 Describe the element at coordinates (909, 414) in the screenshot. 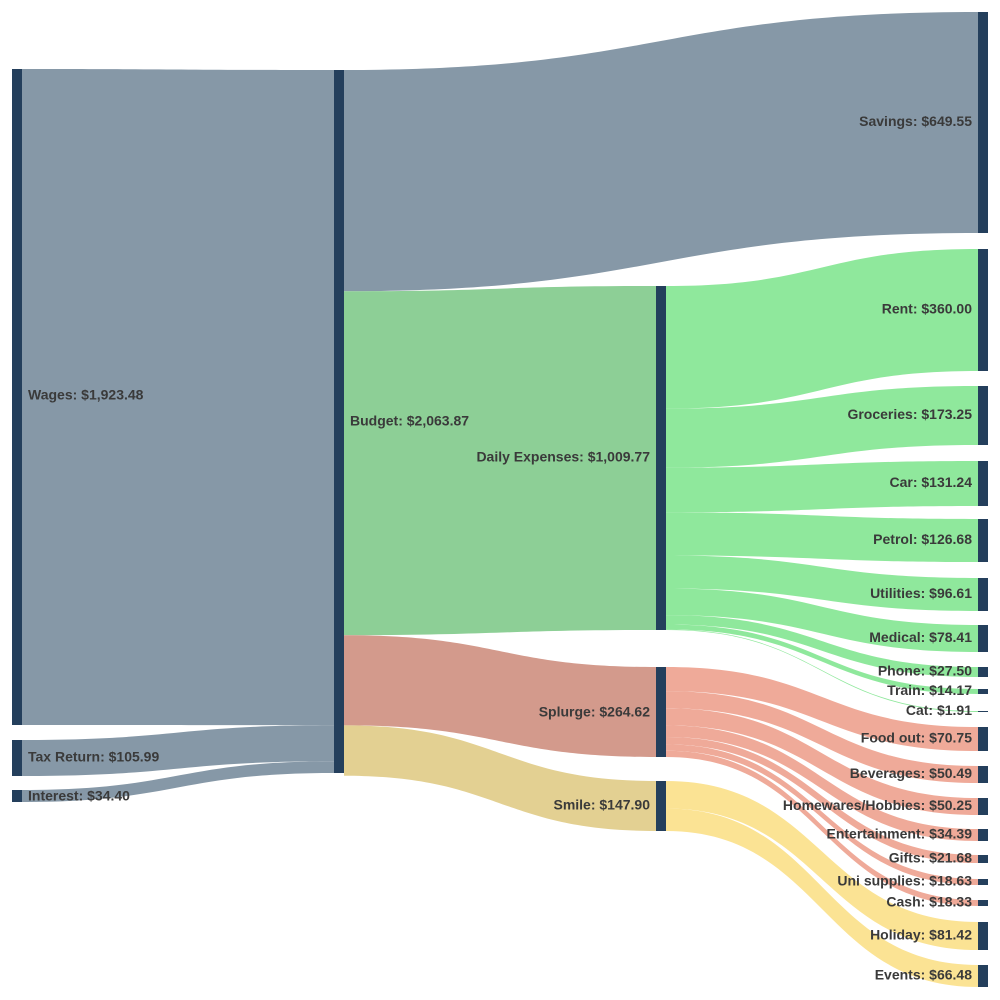

I see `label-groceries: Groceries: $173.25` at that location.